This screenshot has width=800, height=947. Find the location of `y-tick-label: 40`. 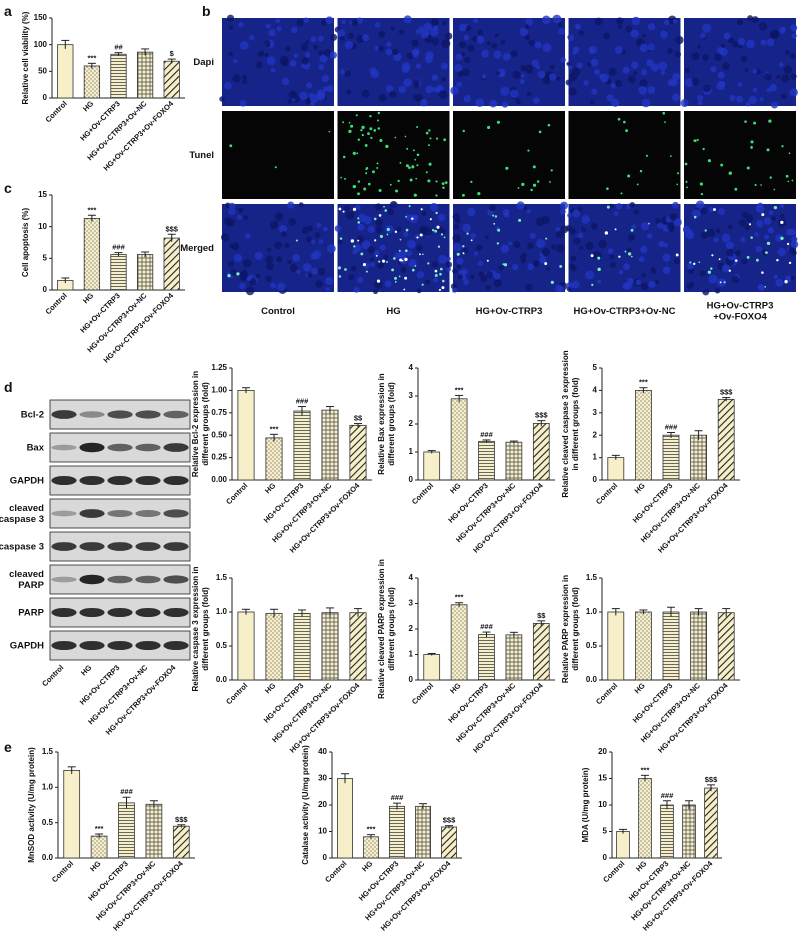

y-tick-label: 40 is located at coordinates (322, 751).